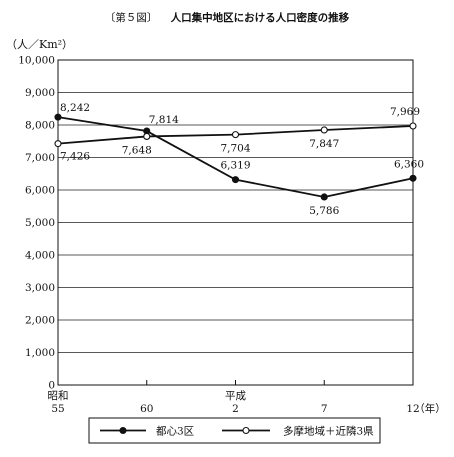 The width and height of the screenshot is (454, 457). What do you see at coordinates (39, 44) in the screenshot?
I see `y-axis-label: （人／Km²）` at bounding box center [39, 44].